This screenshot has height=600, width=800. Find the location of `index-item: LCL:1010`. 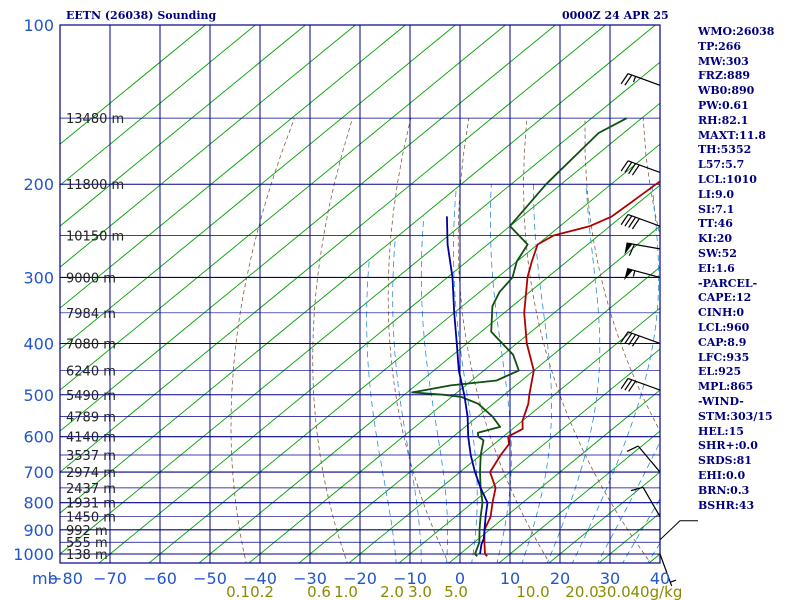

index-item: LCL:1010 is located at coordinates (727, 179).